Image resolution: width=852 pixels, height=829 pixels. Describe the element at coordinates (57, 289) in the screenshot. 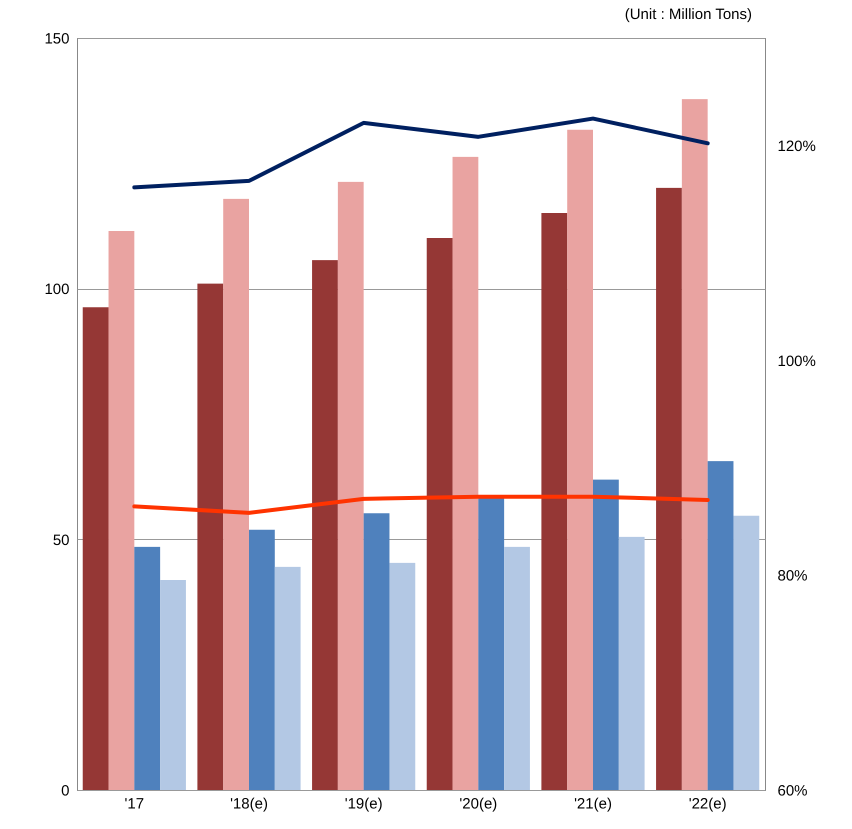

I see `y-tick-label: 100` at that location.